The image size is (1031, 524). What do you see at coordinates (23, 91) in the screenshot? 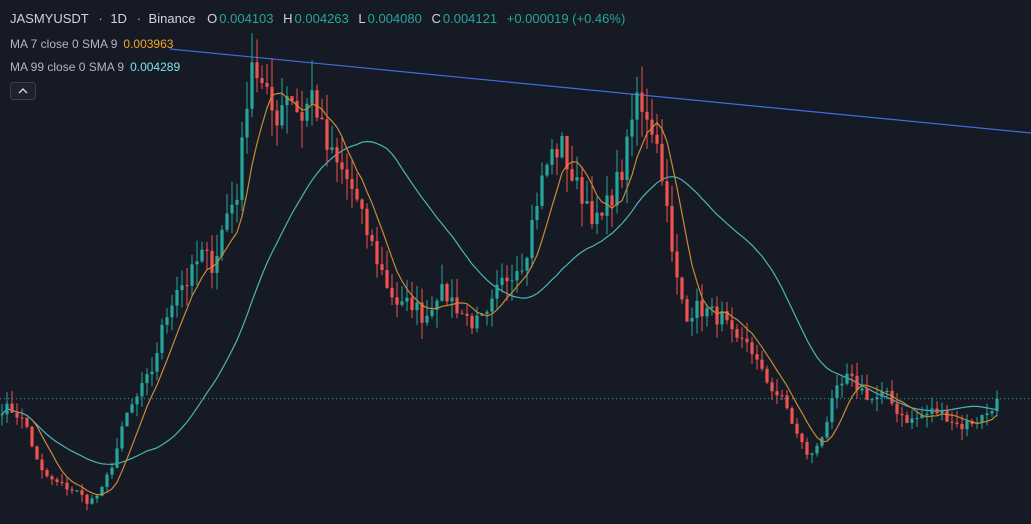
I see `collapse-legend-button` at bounding box center [23, 91].